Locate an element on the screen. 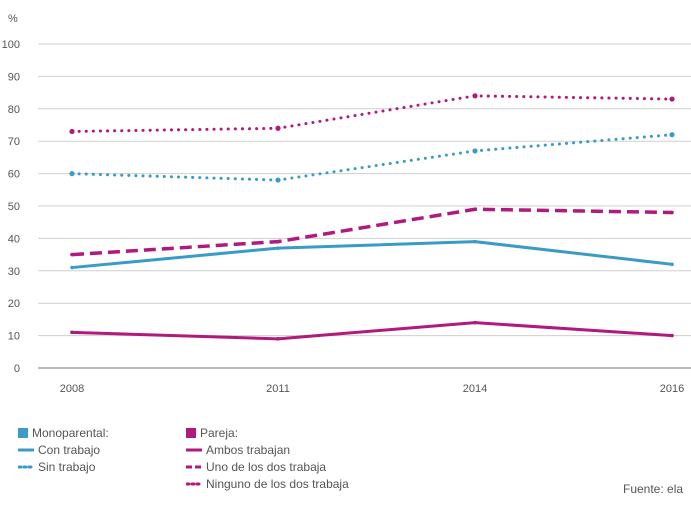 The image size is (691, 522). point-uno-de-los-dos-trabaja-2014 is located at coordinates (475, 209).